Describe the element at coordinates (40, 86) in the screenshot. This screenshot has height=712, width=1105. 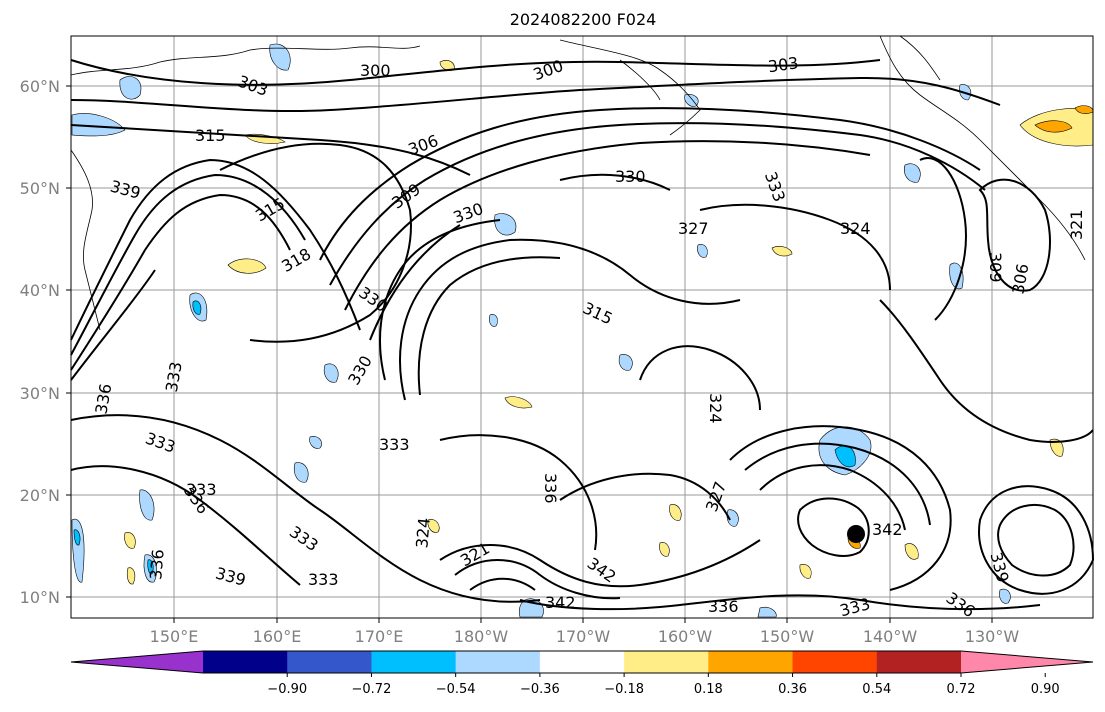
I see `lat-label: 60°N` at that location.